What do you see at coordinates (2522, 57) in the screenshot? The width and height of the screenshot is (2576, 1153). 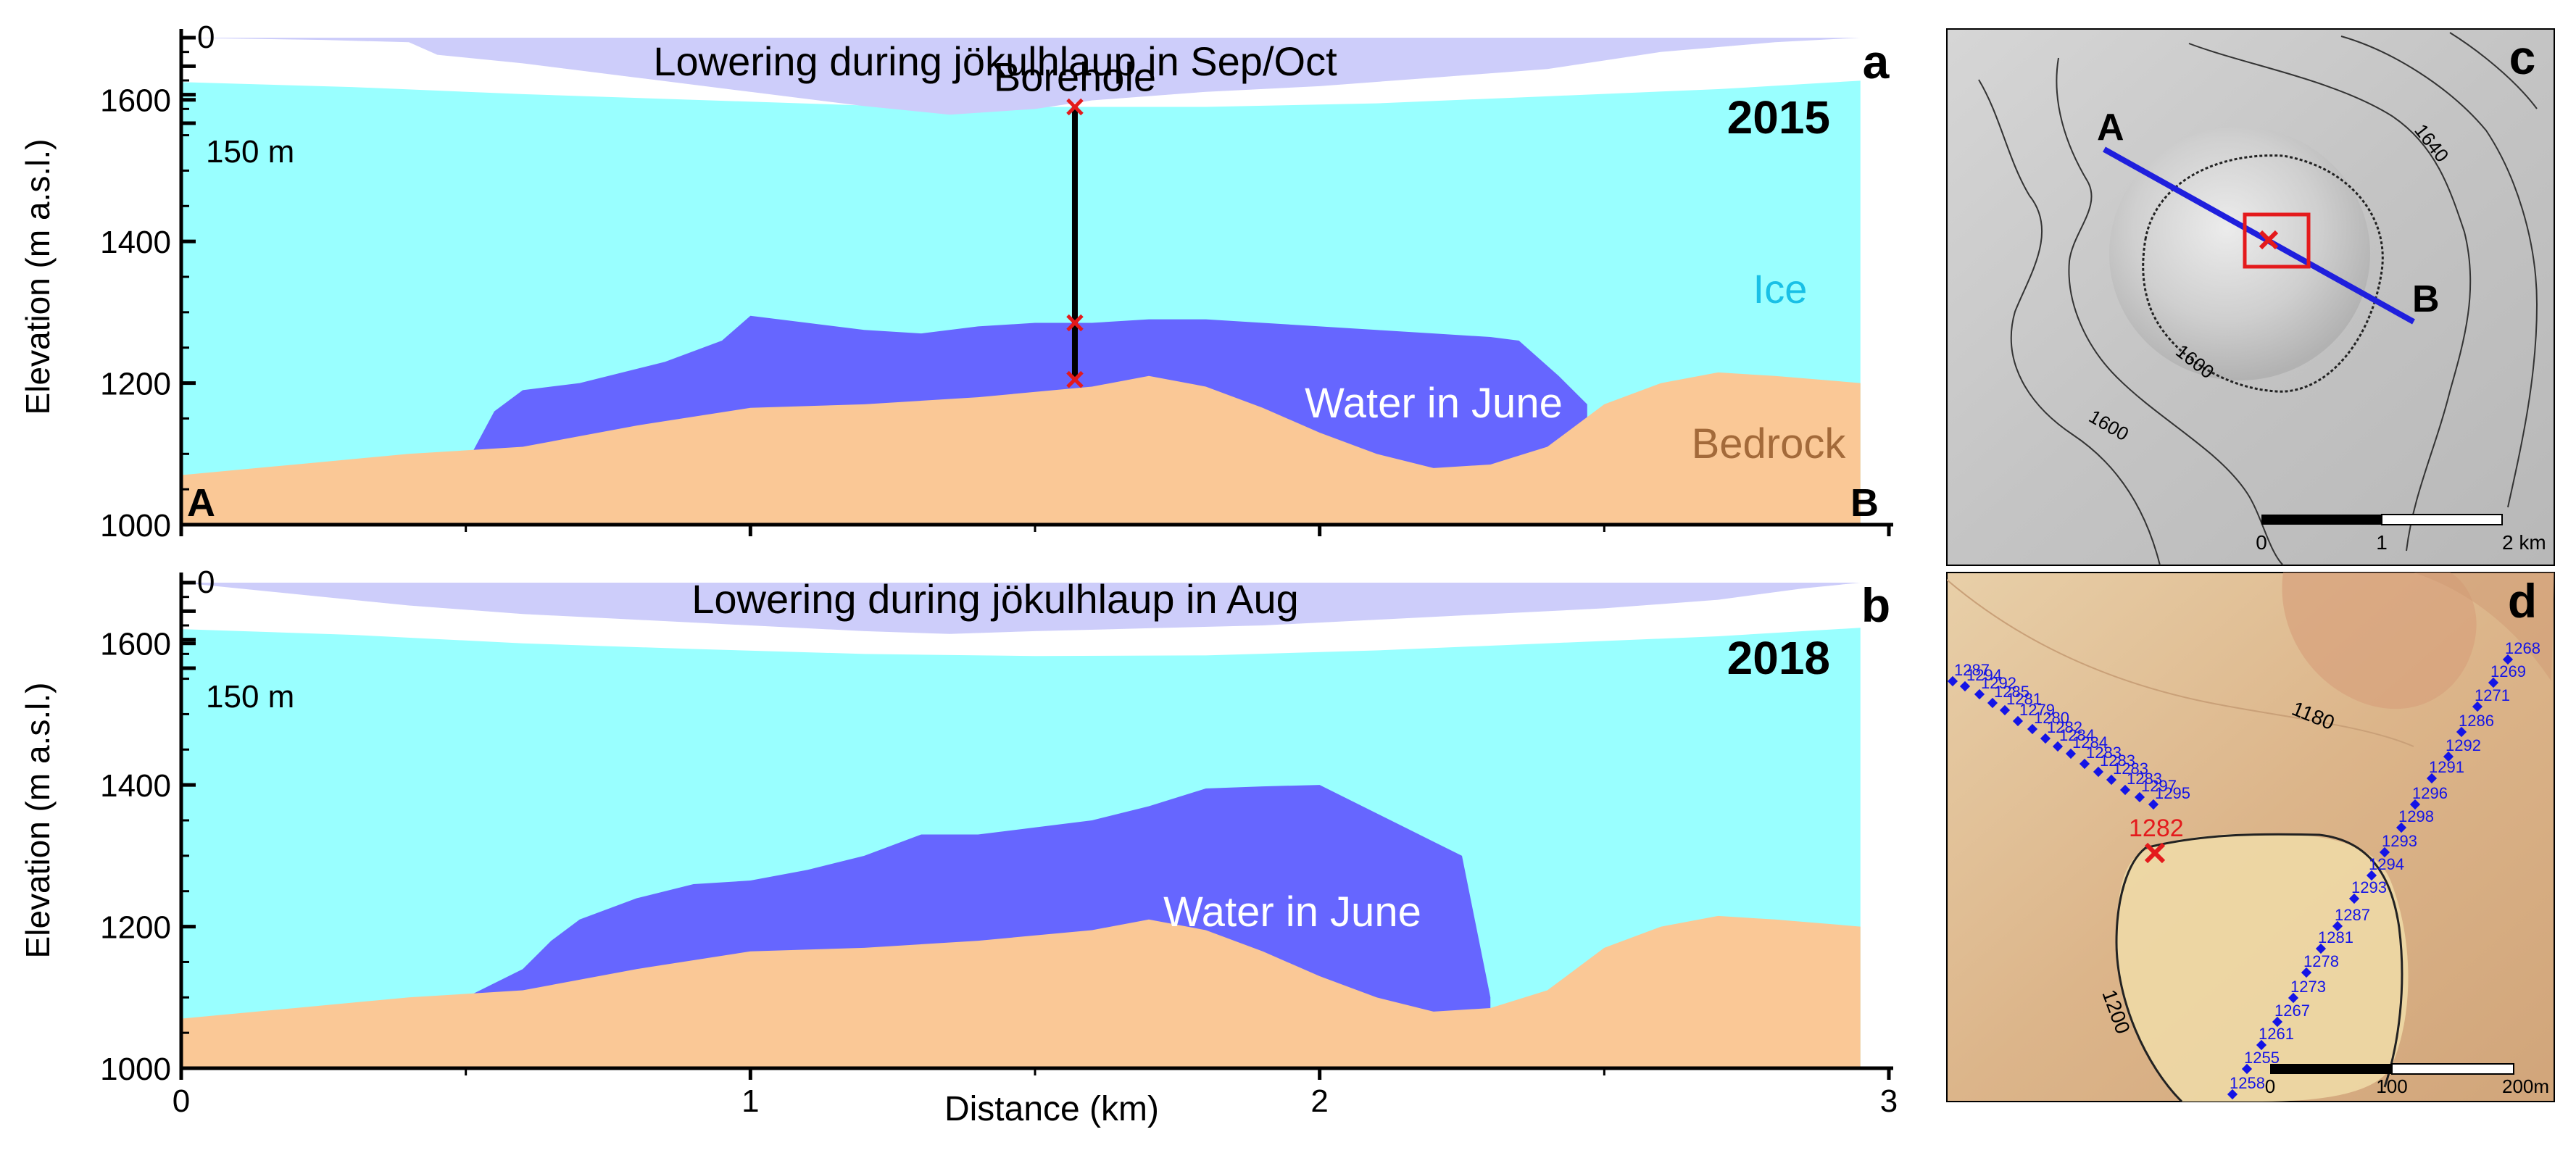 I see `panel-letter: c` at bounding box center [2522, 57].